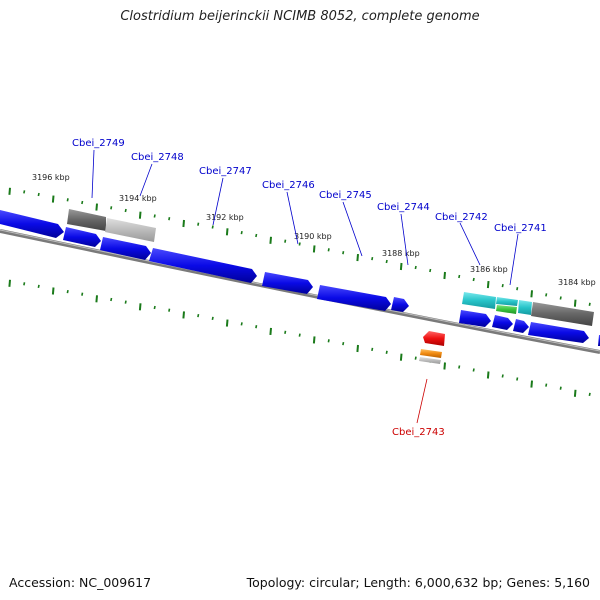 Image resolution: width=600 pixels, height=600 pixels. Describe the element at coordinates (288, 185) in the screenshot. I see `gene-label: Cbei_2746` at that location.